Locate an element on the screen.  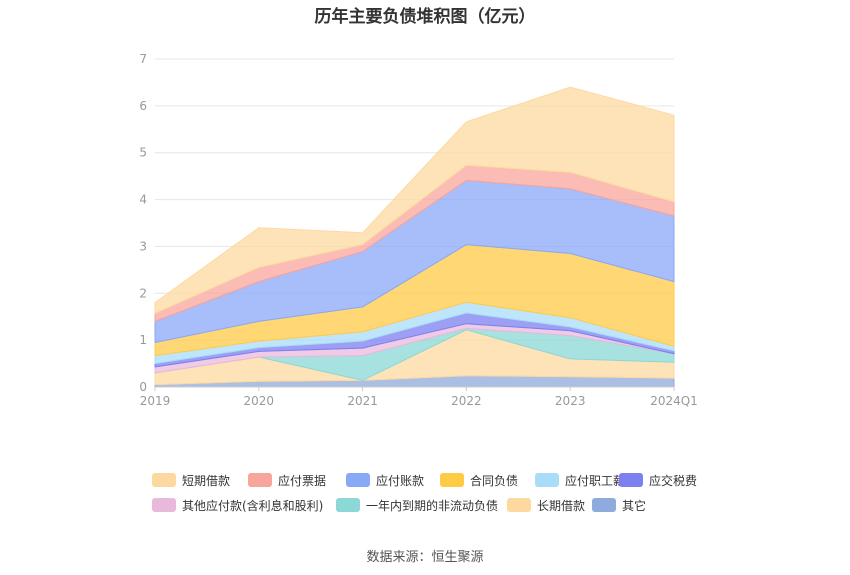
data-source: 数据来源：恒生聚源 is located at coordinates (425, 557).